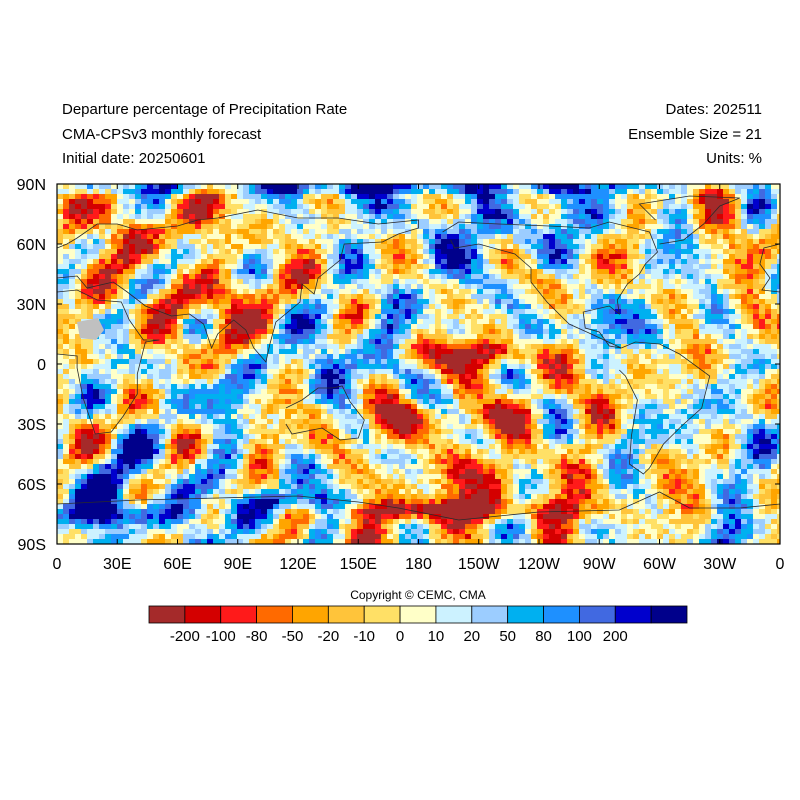 The height and width of the screenshot is (800, 800). I want to click on ensemble-size: Ensemble Size = 21, so click(695, 134).